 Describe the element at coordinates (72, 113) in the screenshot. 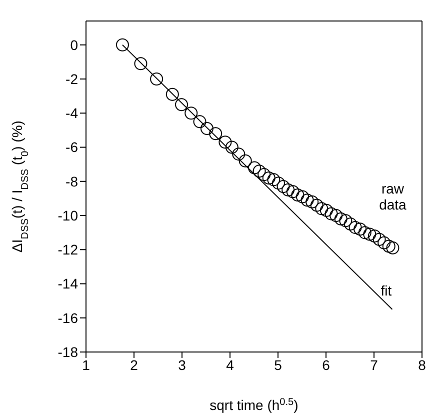

I see `y-tick-label: -4` at that location.